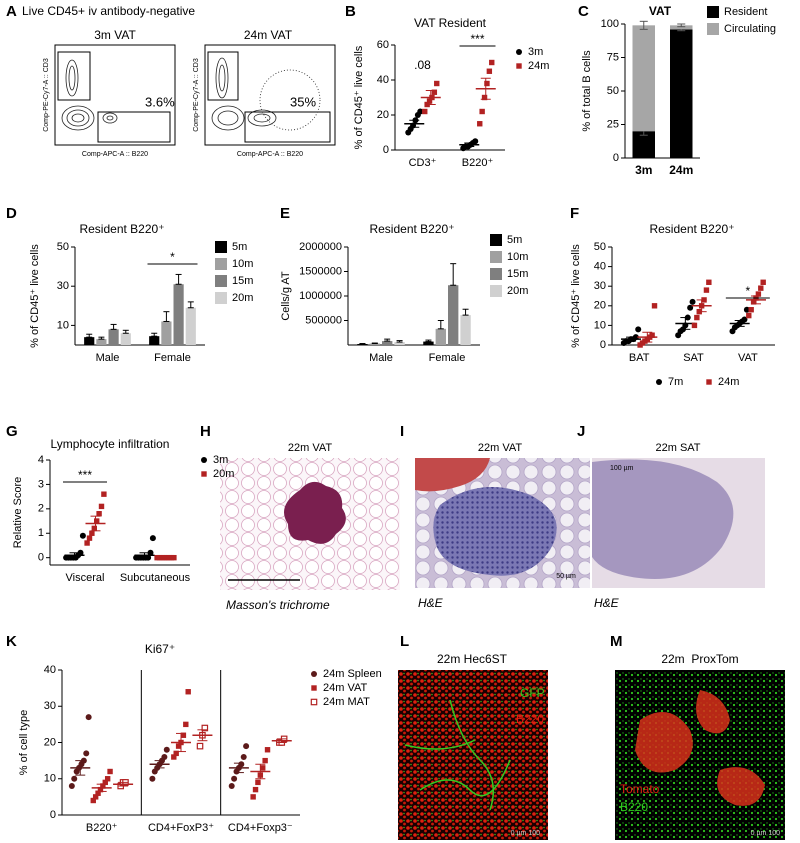 Image resolution: width=800 pixels, height=843 pixels. I want to click on panel-letter: B, so click(350, 11).